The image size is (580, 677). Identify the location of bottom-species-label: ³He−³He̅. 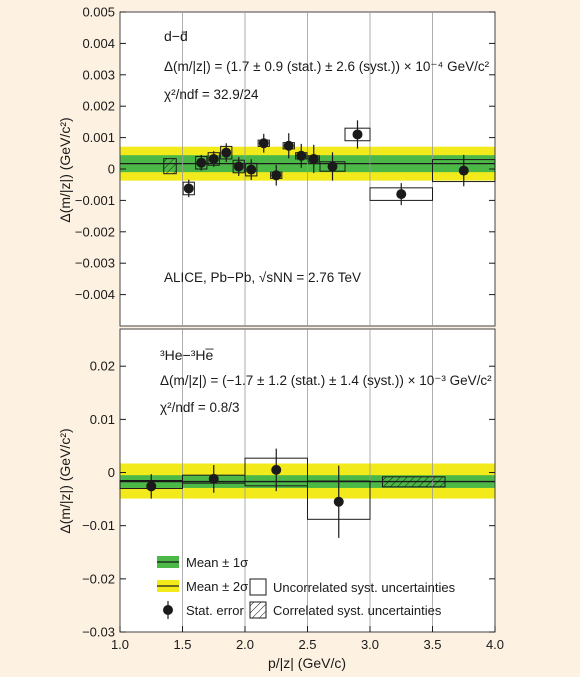
(187, 355).